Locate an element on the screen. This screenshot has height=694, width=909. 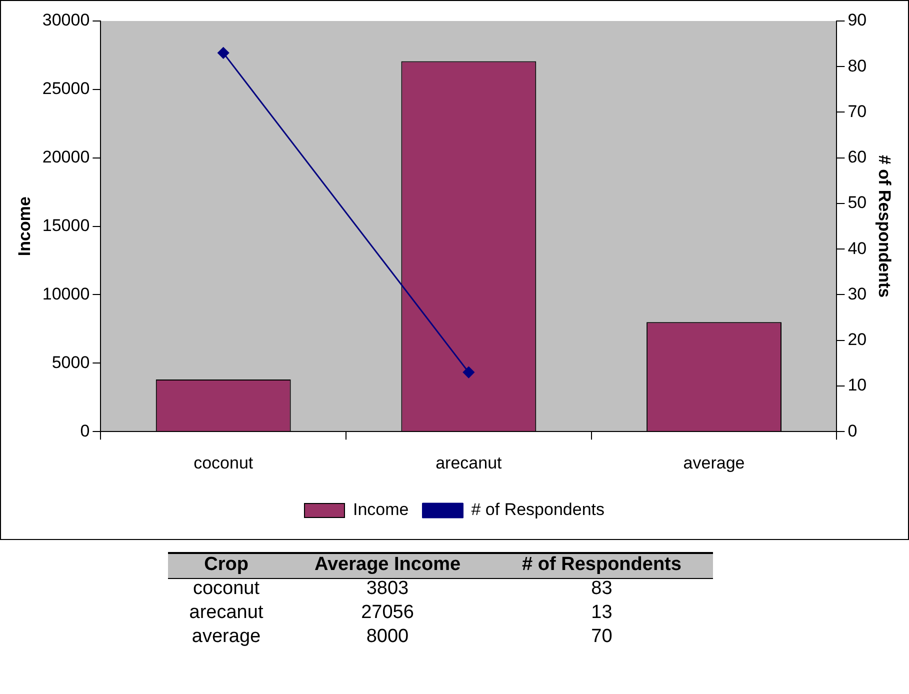
data-label: 70 is located at coordinates (602, 637).